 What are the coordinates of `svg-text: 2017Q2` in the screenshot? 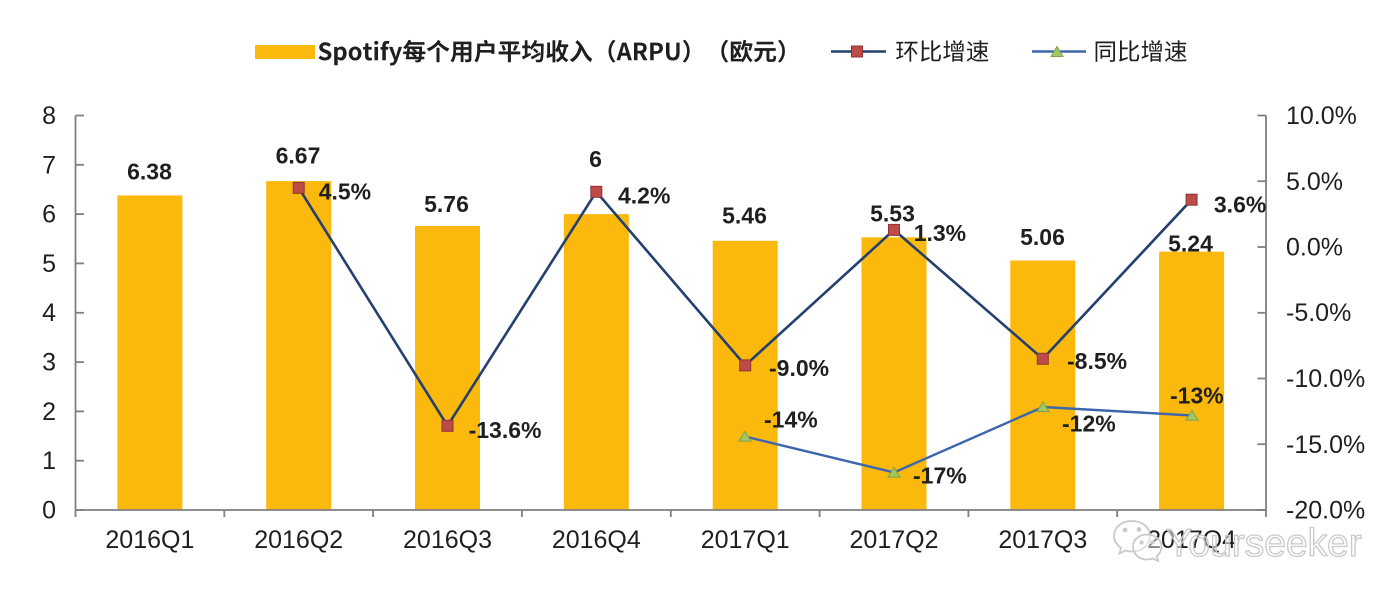 It's located at (894, 540).